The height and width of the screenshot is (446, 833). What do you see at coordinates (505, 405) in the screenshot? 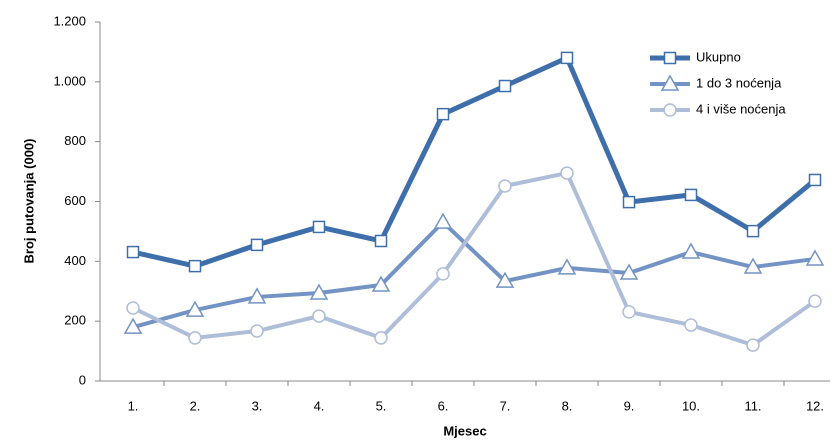
I see `x-tick-label: 7.` at bounding box center [505, 405].